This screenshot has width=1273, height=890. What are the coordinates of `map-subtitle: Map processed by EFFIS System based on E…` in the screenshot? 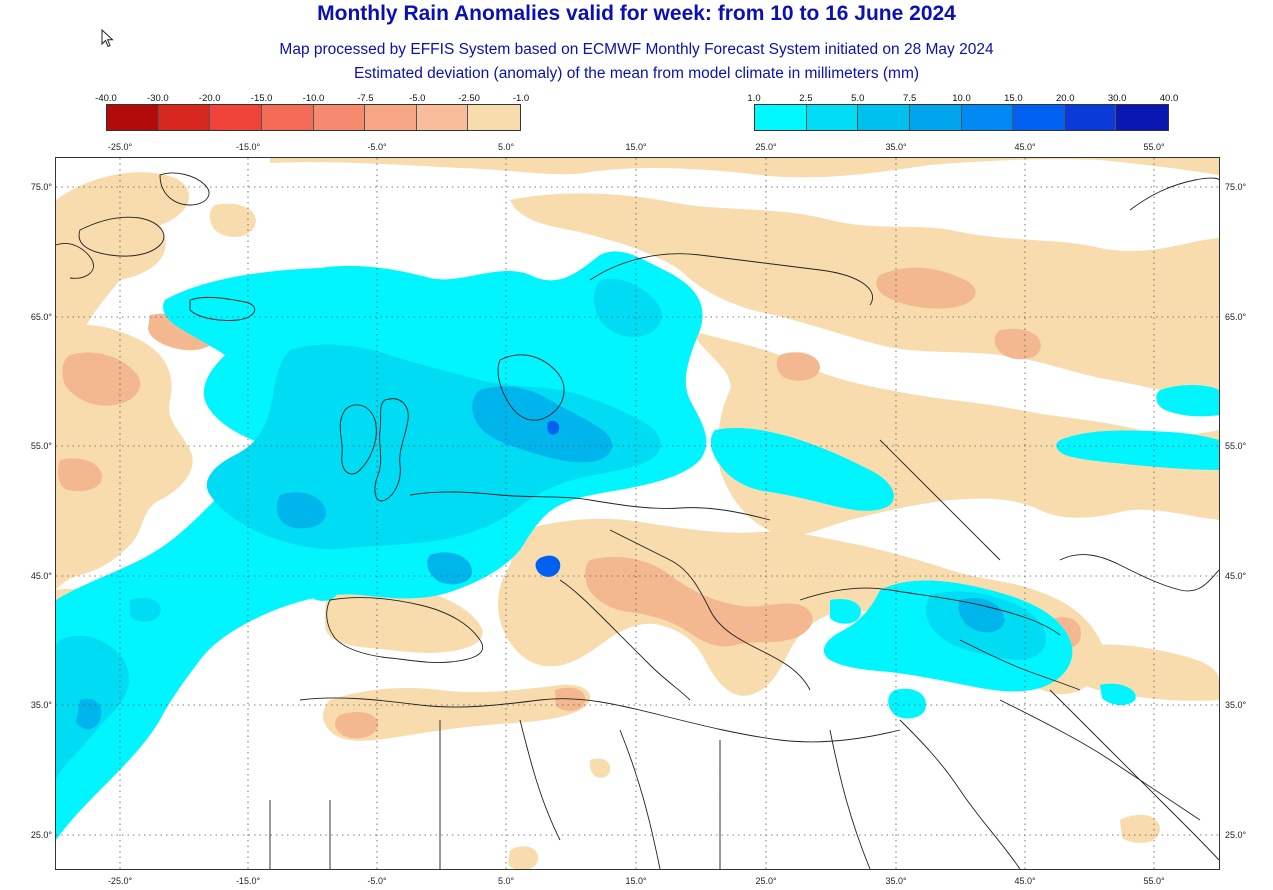 It's located at (636, 49).